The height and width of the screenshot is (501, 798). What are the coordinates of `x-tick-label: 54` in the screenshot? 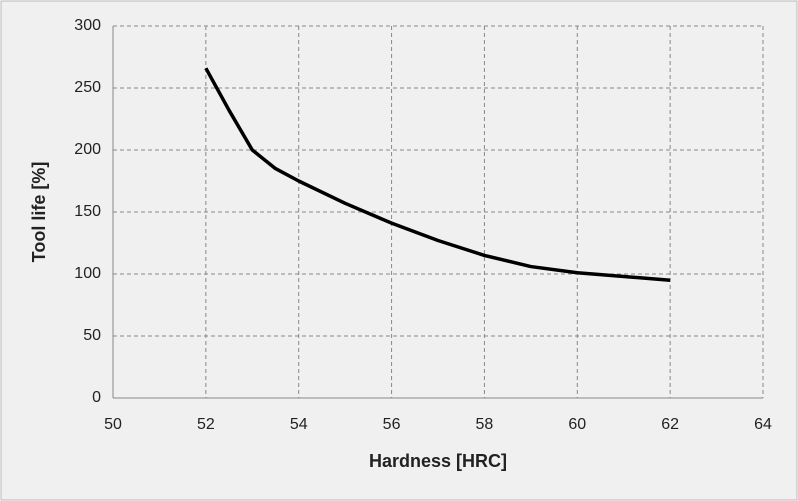 It's located at (299, 424).